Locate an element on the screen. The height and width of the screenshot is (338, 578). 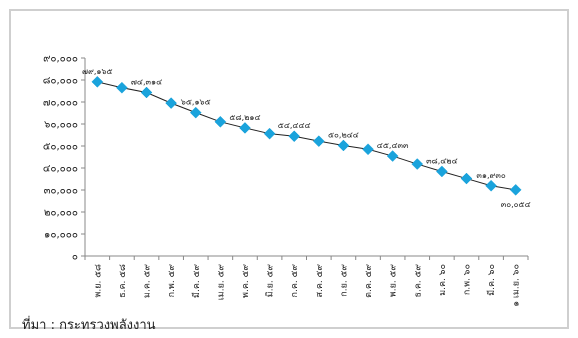
data-label: ๕๘,๒๑๔ is located at coordinates (244, 117).